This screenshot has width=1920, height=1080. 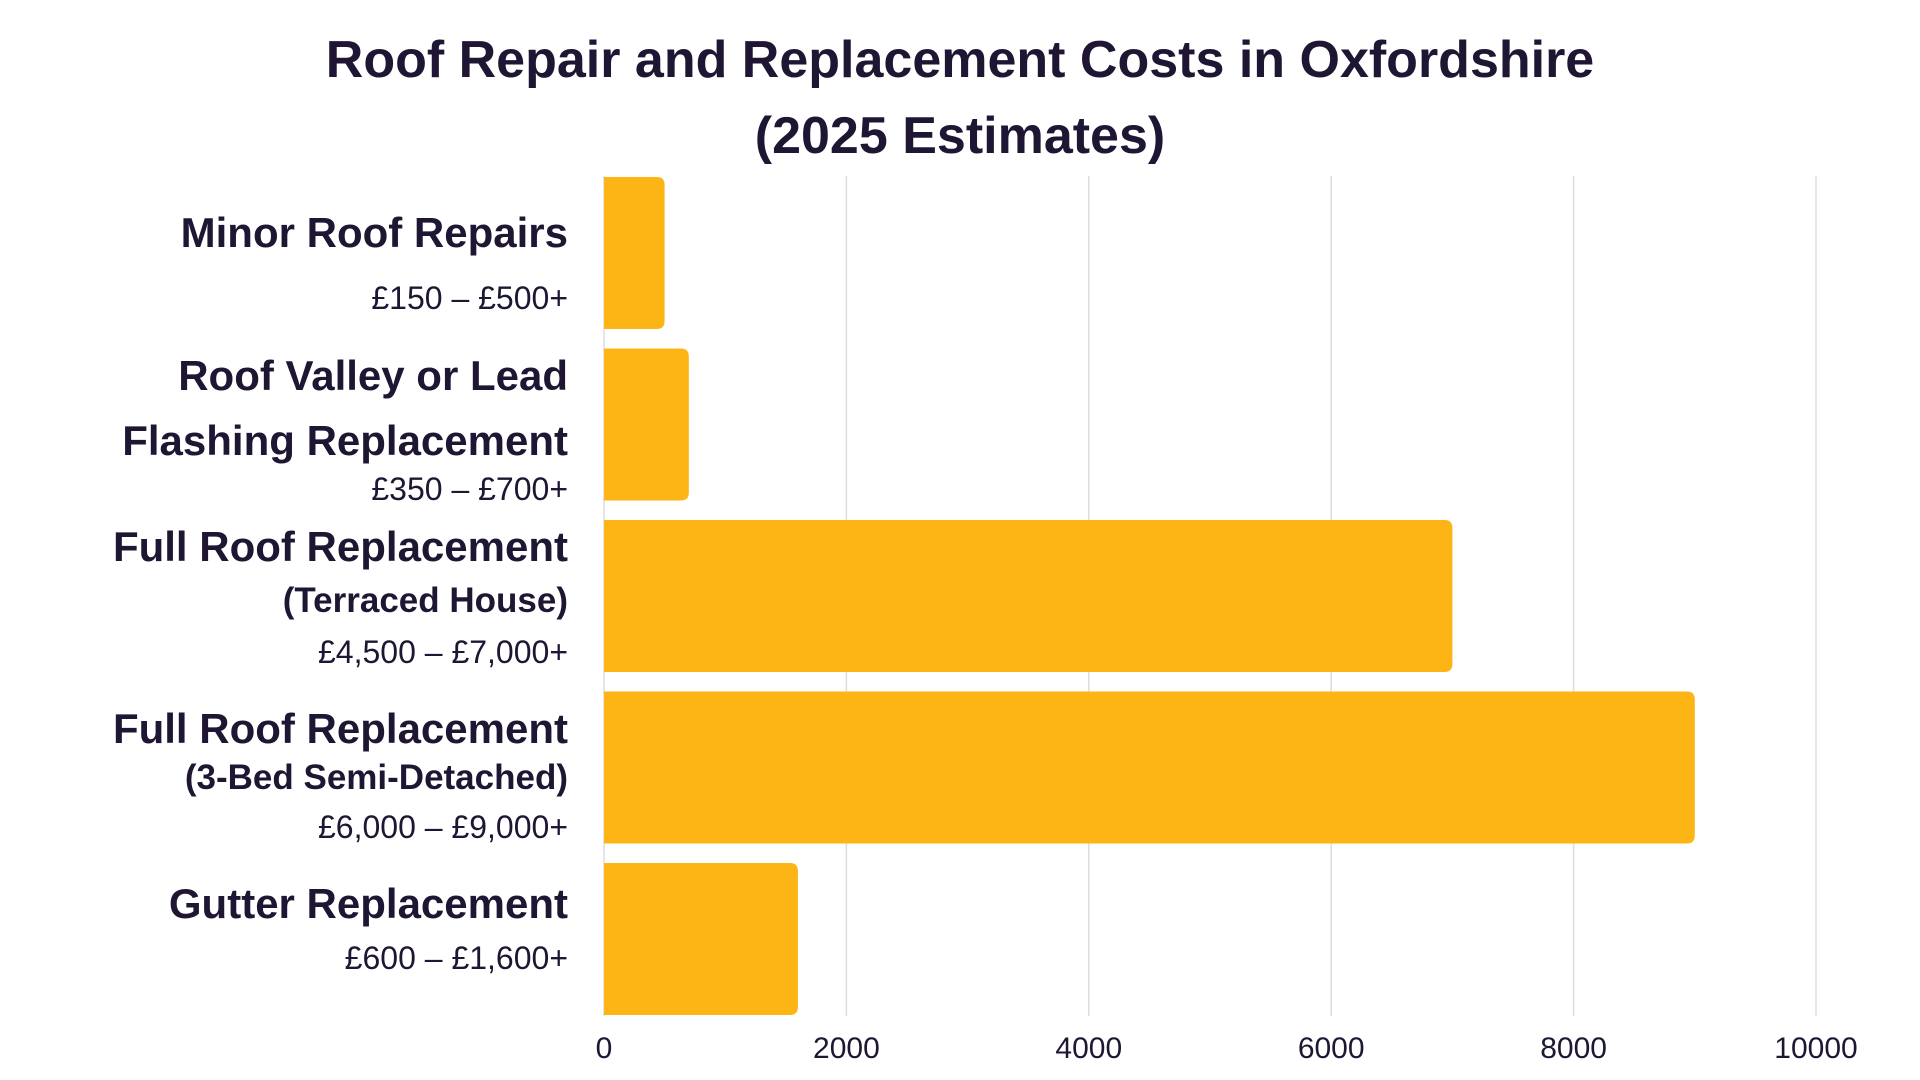 I want to click on category-label-line: Roof Valley or Lead, so click(x=373, y=375).